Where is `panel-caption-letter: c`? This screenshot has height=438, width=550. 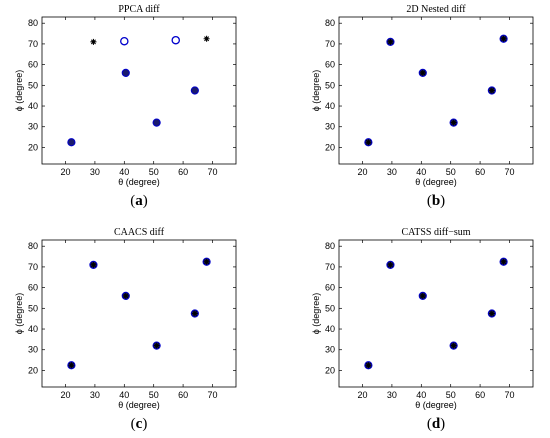 panel-caption-letter: c is located at coordinates (139, 424).